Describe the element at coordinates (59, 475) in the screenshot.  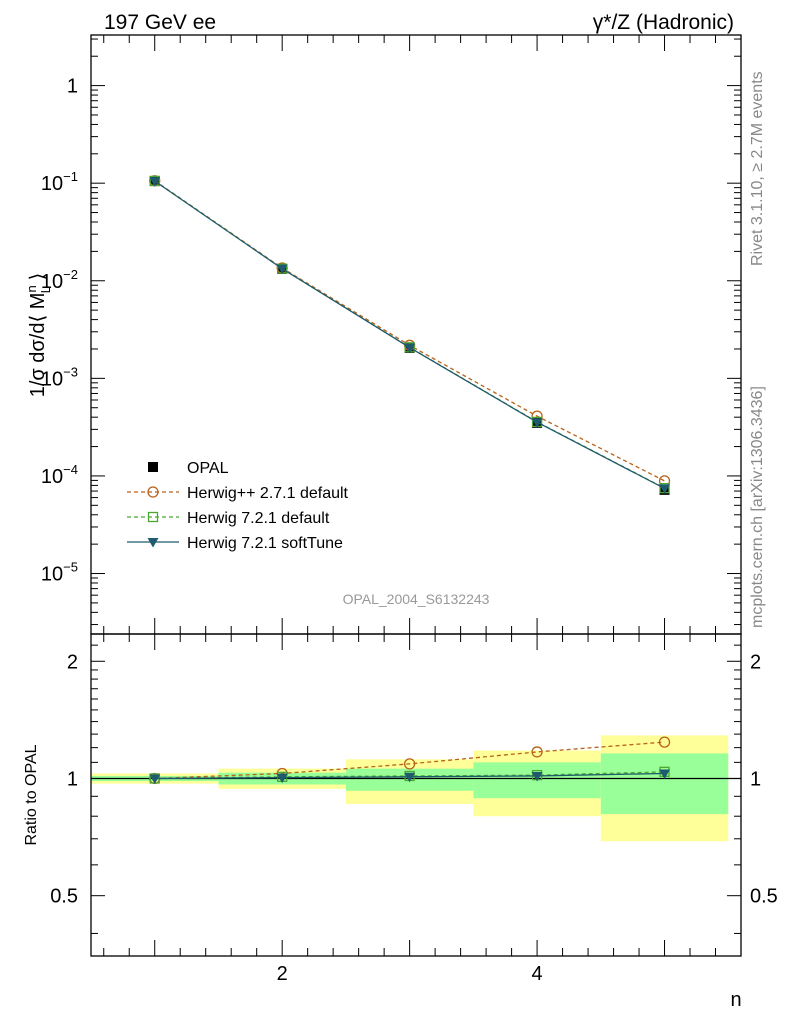
I see `main-y-tick-label-2: 10⁻⁴` at that location.